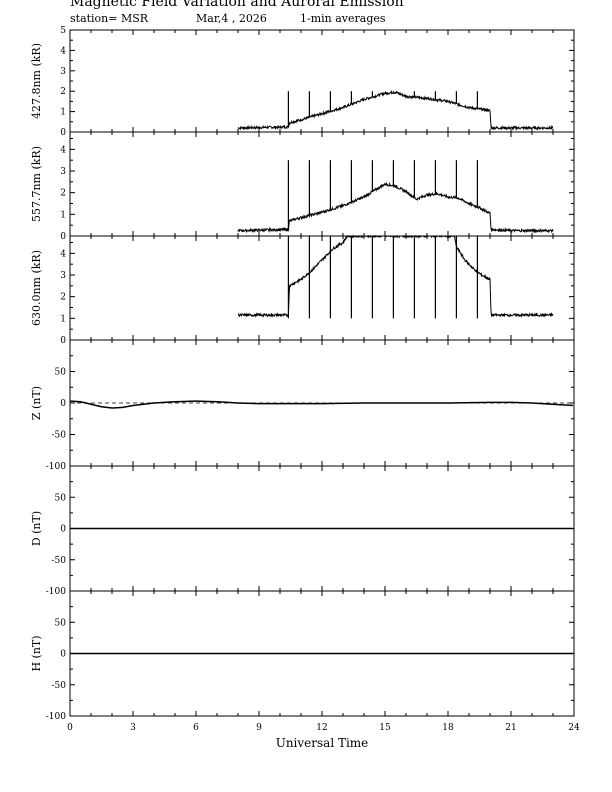 This screenshot has height=792, width=612. I want to click on x-axis-label: Universal Time, so click(322, 743).